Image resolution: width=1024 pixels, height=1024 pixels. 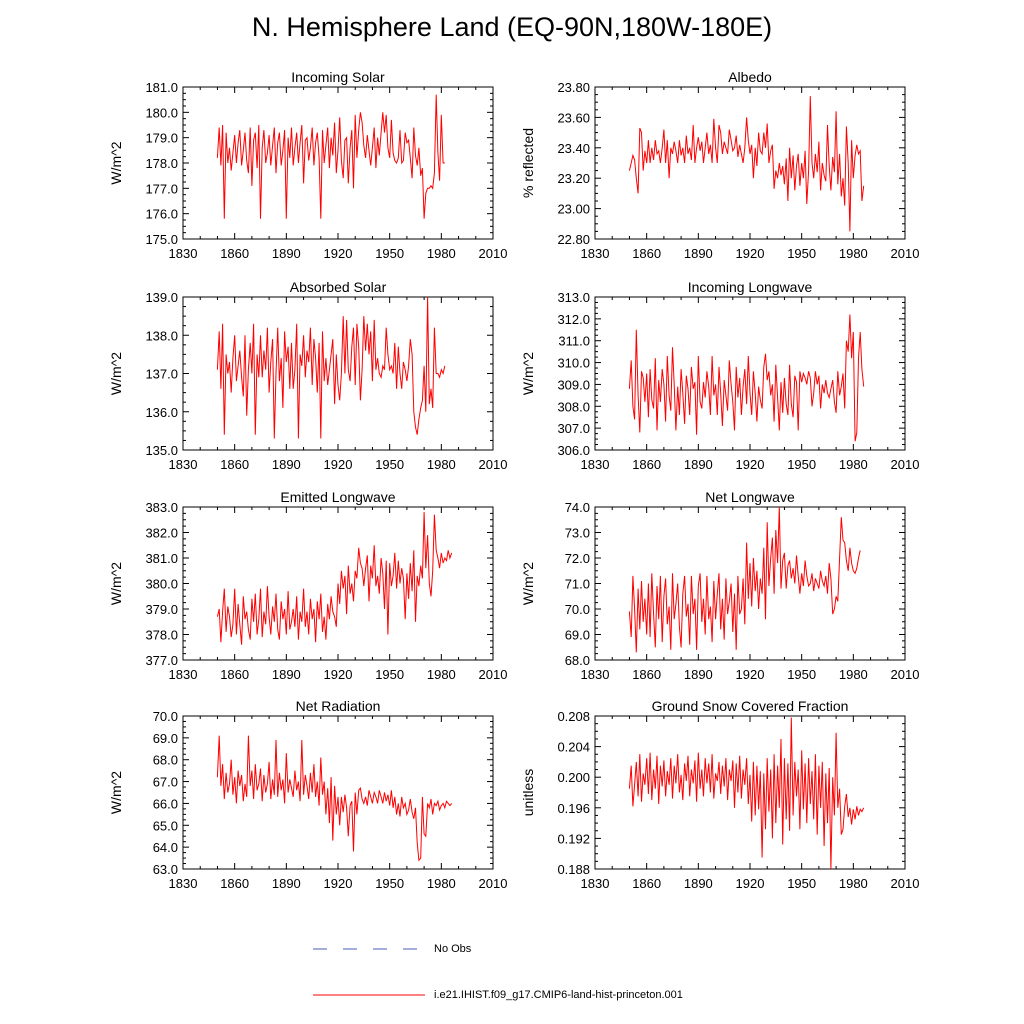 What do you see at coordinates (573, 148) in the screenshot?
I see `y-tick-label: 23.40` at bounding box center [573, 148].